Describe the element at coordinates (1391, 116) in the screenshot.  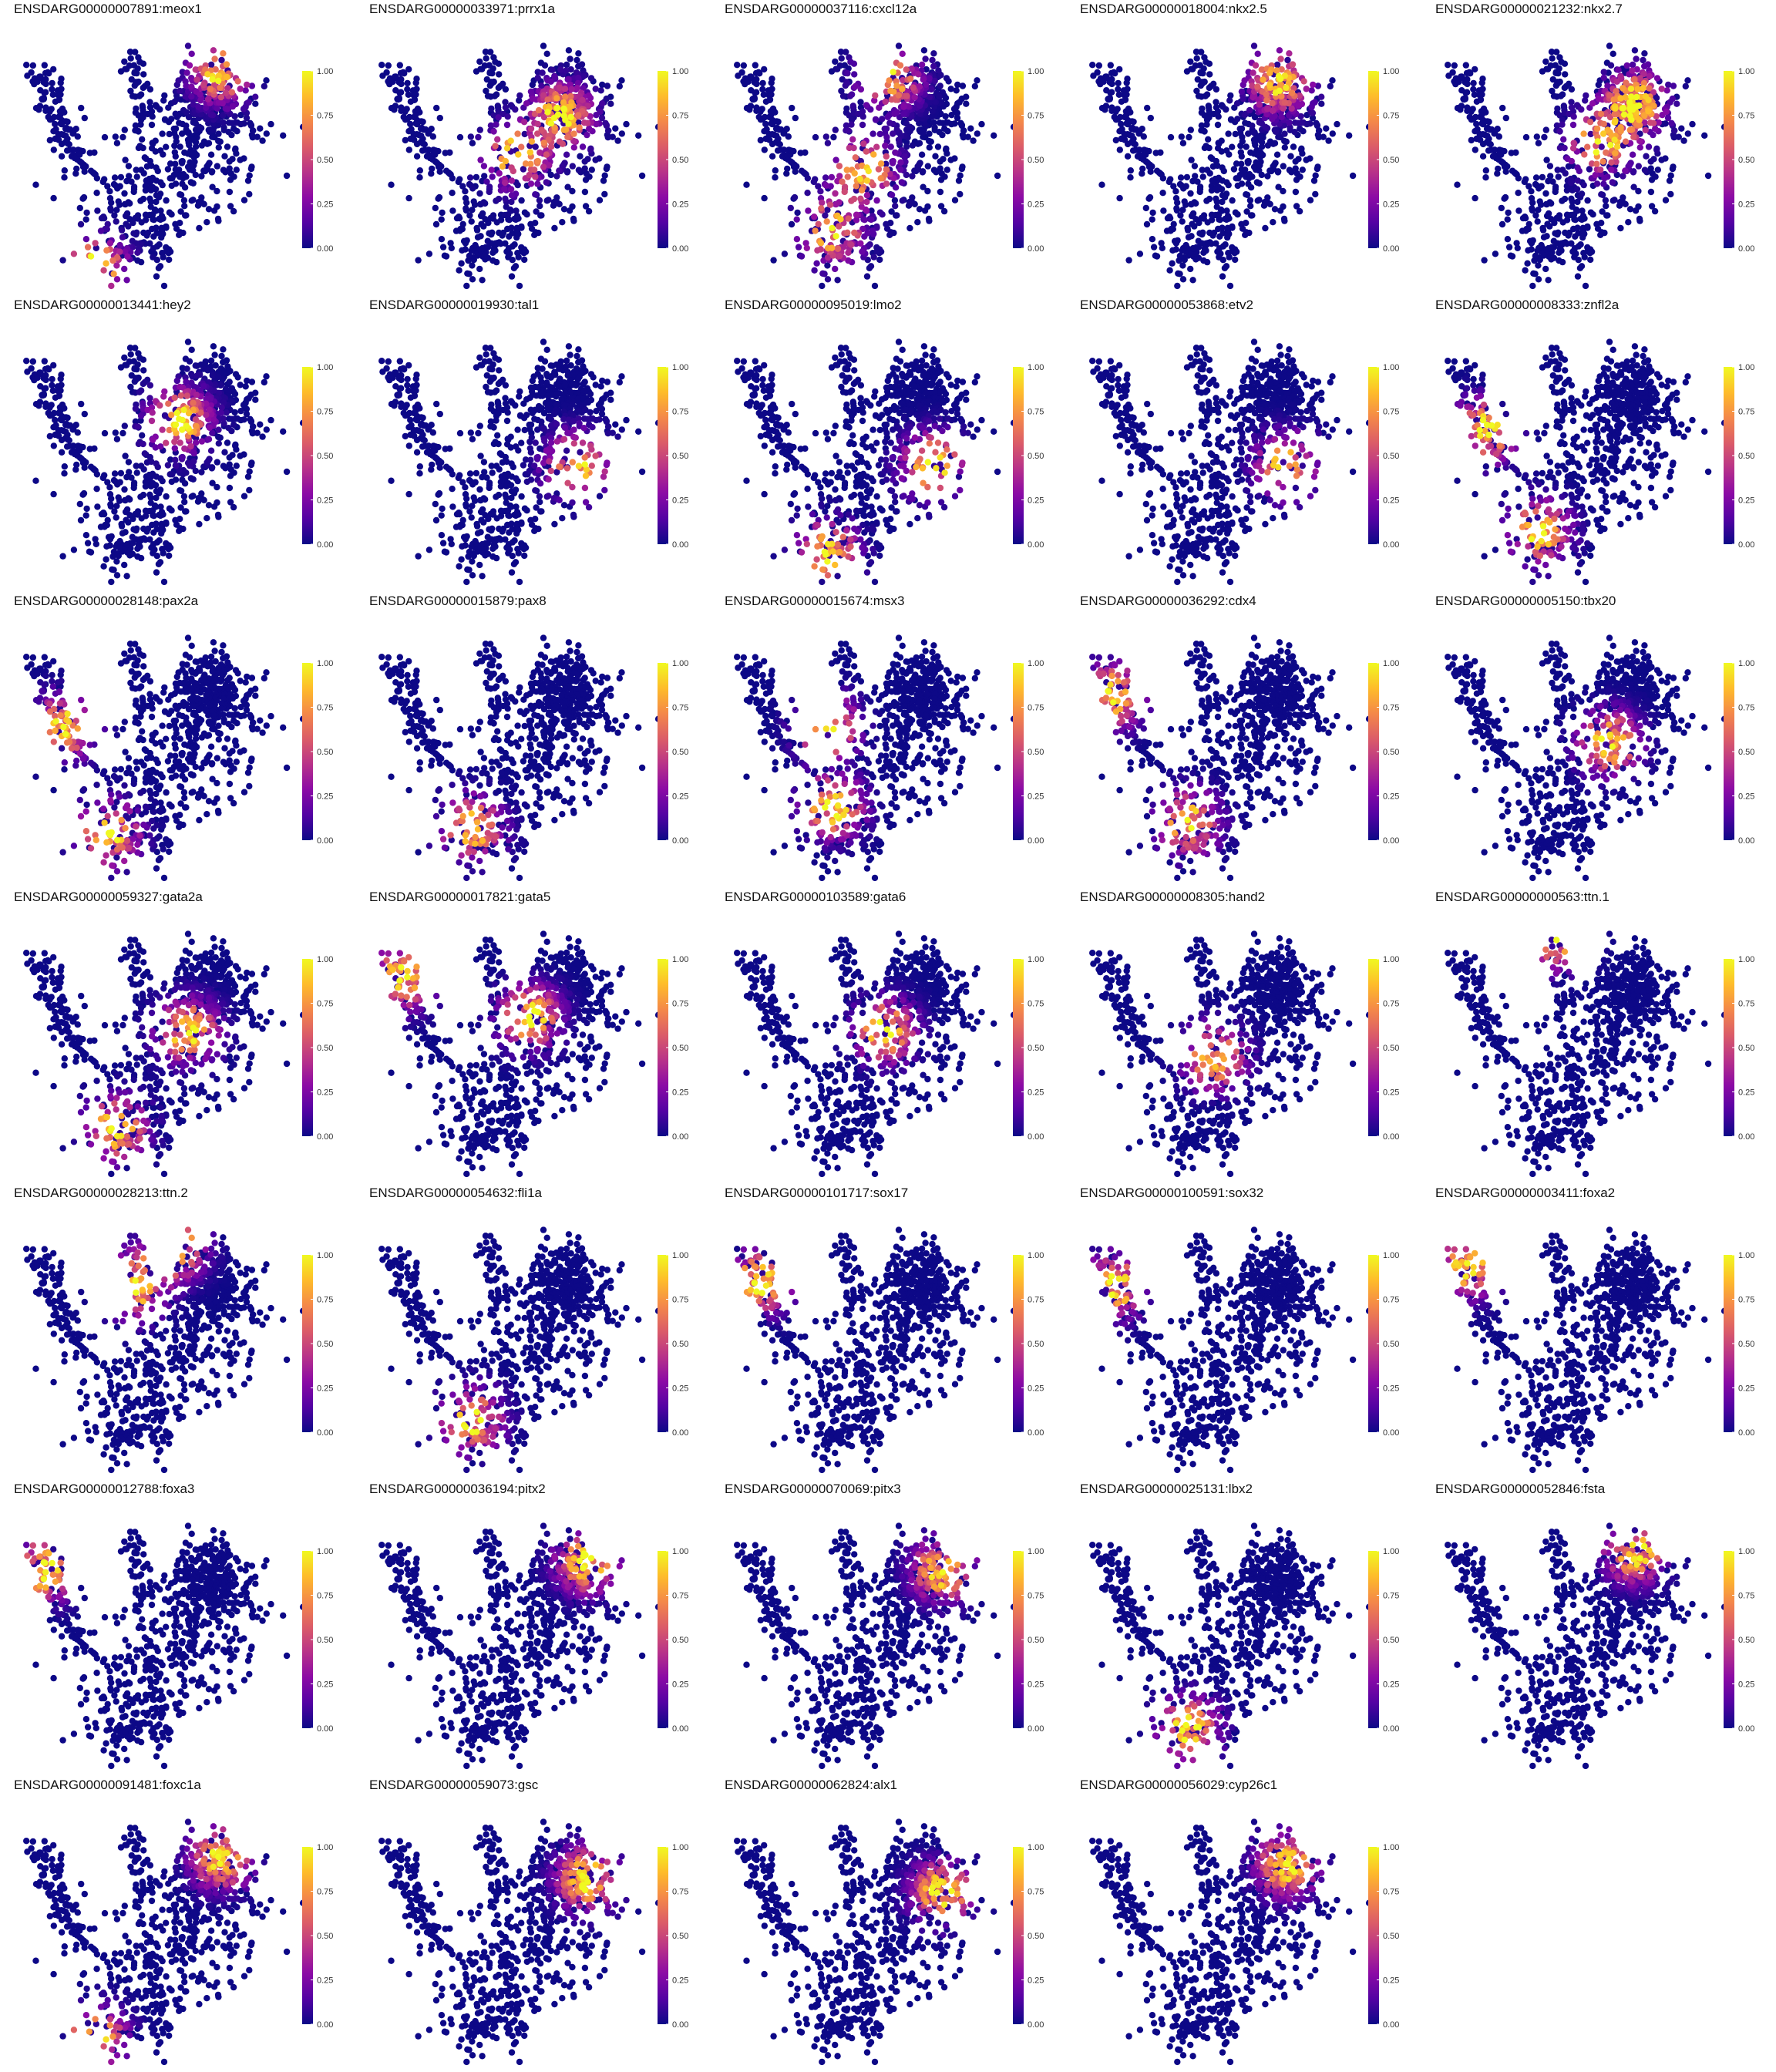
I see `colorbar-tick-label: 0.75` at that location.